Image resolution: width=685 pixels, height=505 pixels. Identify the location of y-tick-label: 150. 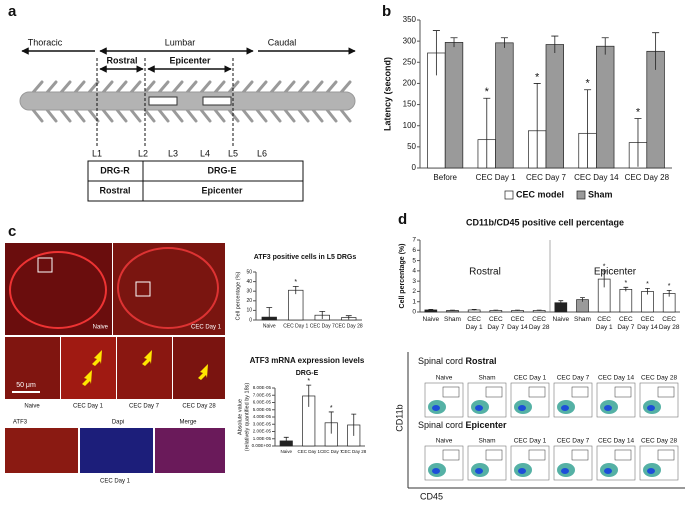
(410, 104).